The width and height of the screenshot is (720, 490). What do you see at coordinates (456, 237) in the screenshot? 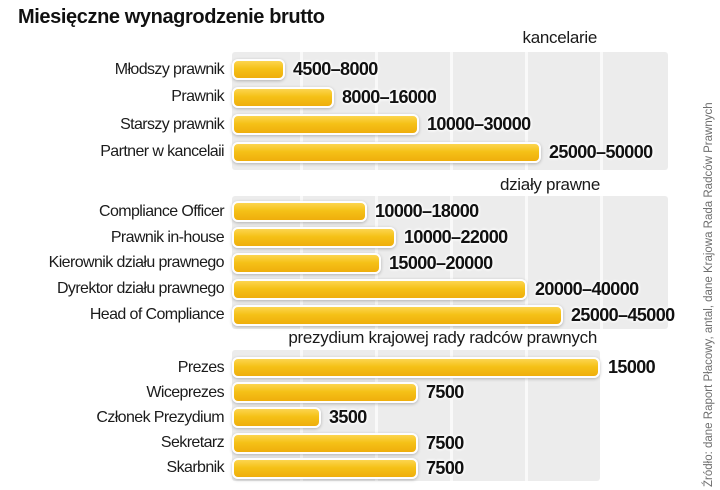
I see `row-value: 10000–22000` at bounding box center [456, 237].